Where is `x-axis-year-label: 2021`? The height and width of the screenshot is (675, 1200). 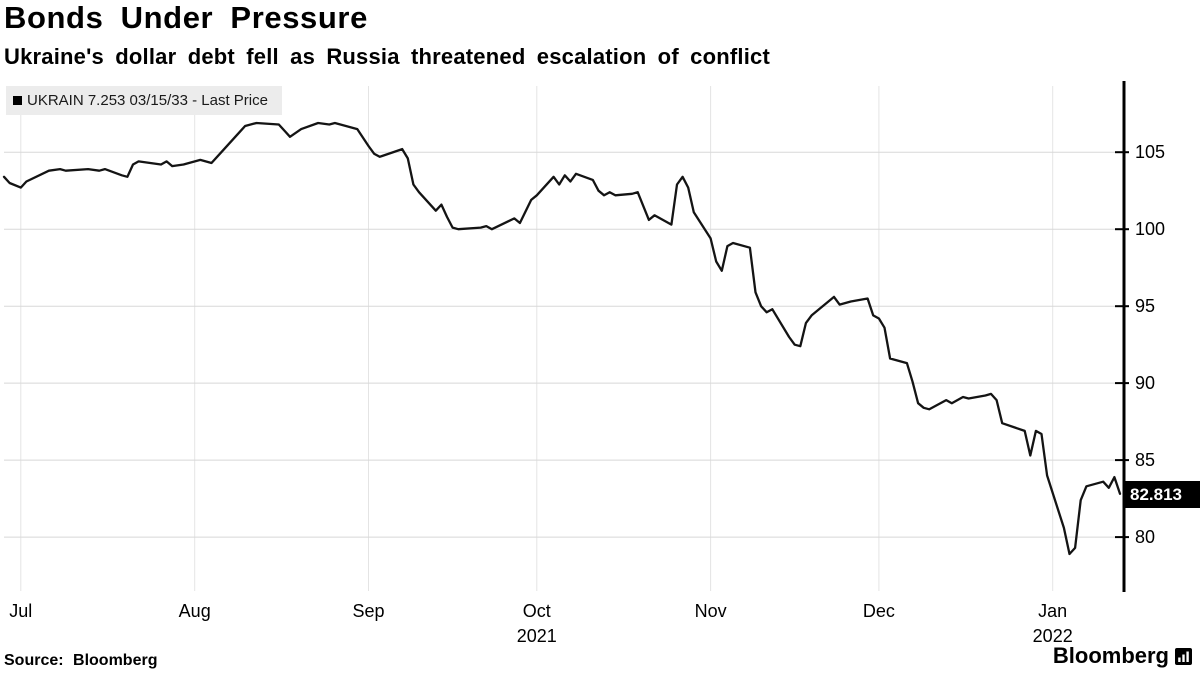
x-axis-year-label: 2021 is located at coordinates (537, 636).